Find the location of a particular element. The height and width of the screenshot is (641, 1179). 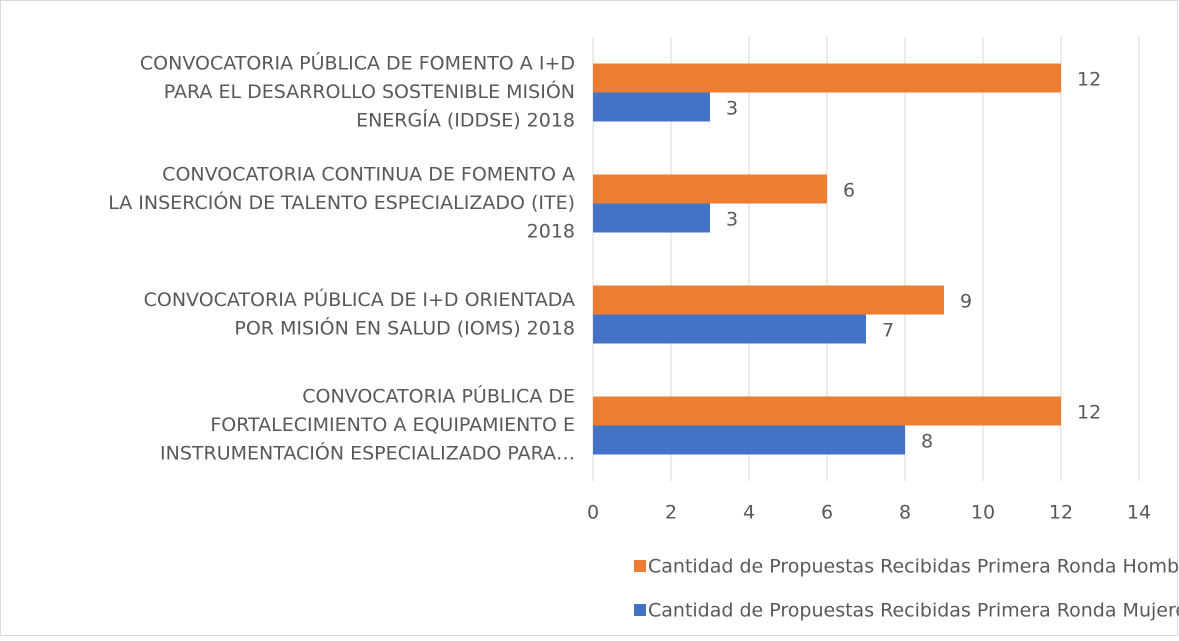

category-label: CONVOCATORIA CONTINUA DE FOMENTO A is located at coordinates (368, 175).